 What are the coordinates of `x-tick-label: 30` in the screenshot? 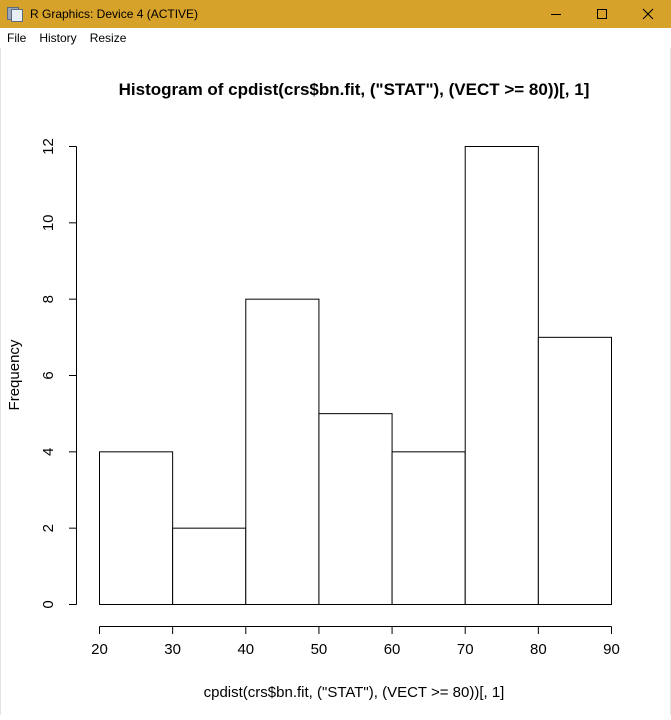 It's located at (172, 649).